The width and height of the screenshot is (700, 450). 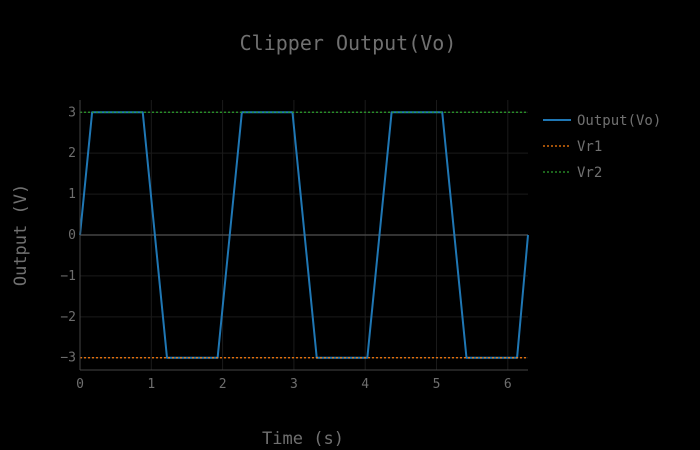 I want to click on chart-title: Clipper Output(Vo), so click(x=348, y=43).